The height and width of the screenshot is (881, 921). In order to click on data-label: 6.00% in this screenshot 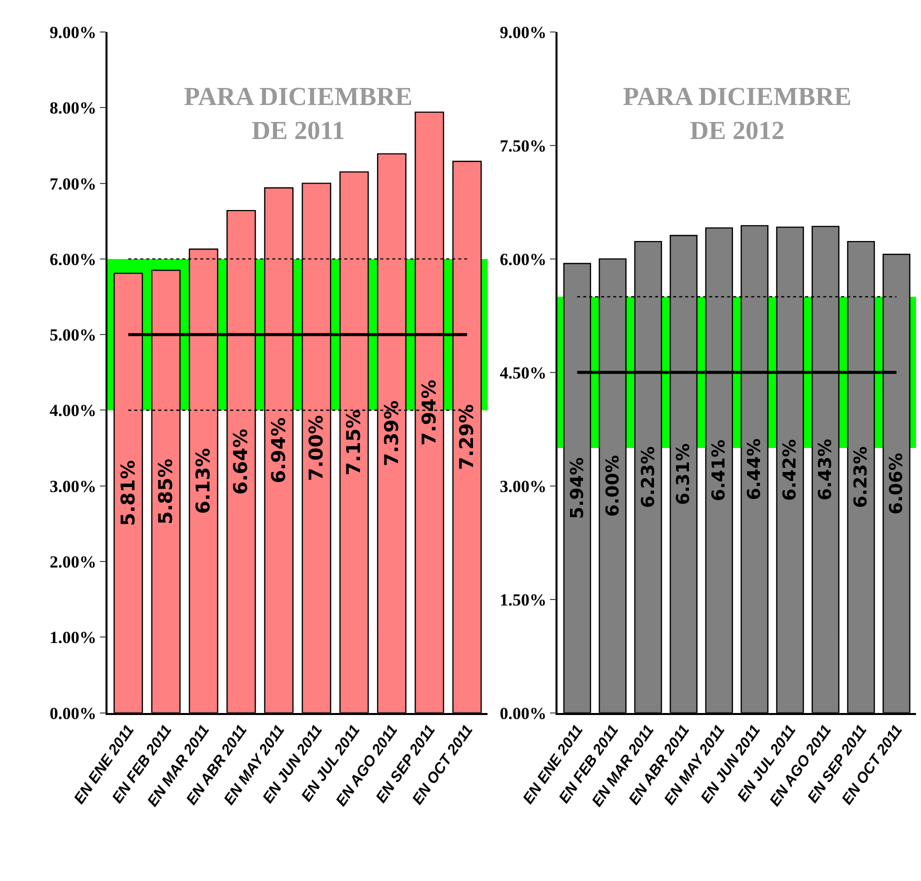, I will do `click(613, 485)`.